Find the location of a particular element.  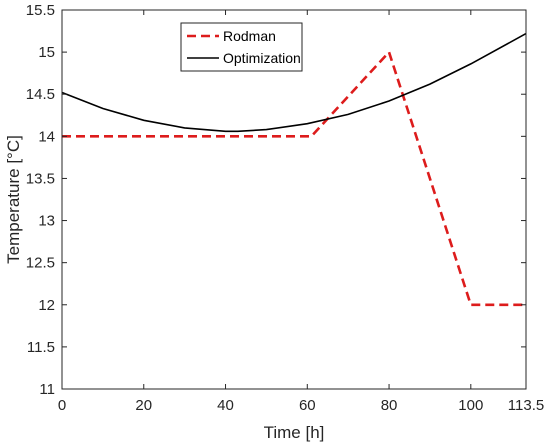

x-tick-label: 40 is located at coordinates (225, 405).